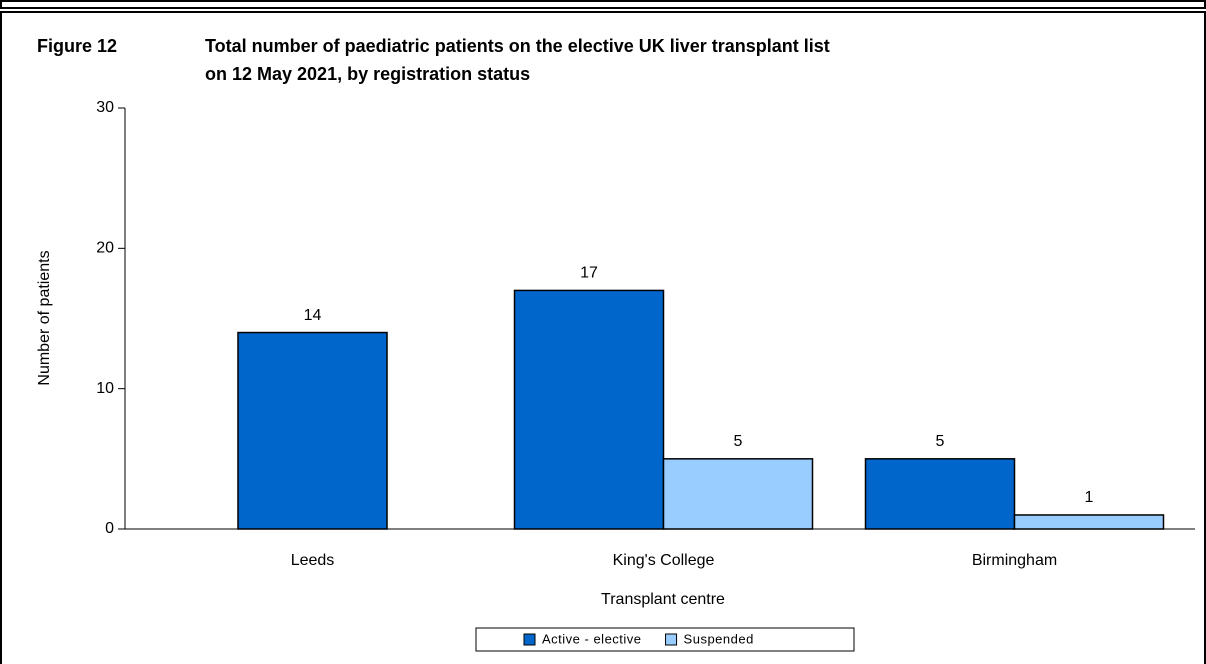  I want to click on legend-label: Active - elective, so click(592, 638).